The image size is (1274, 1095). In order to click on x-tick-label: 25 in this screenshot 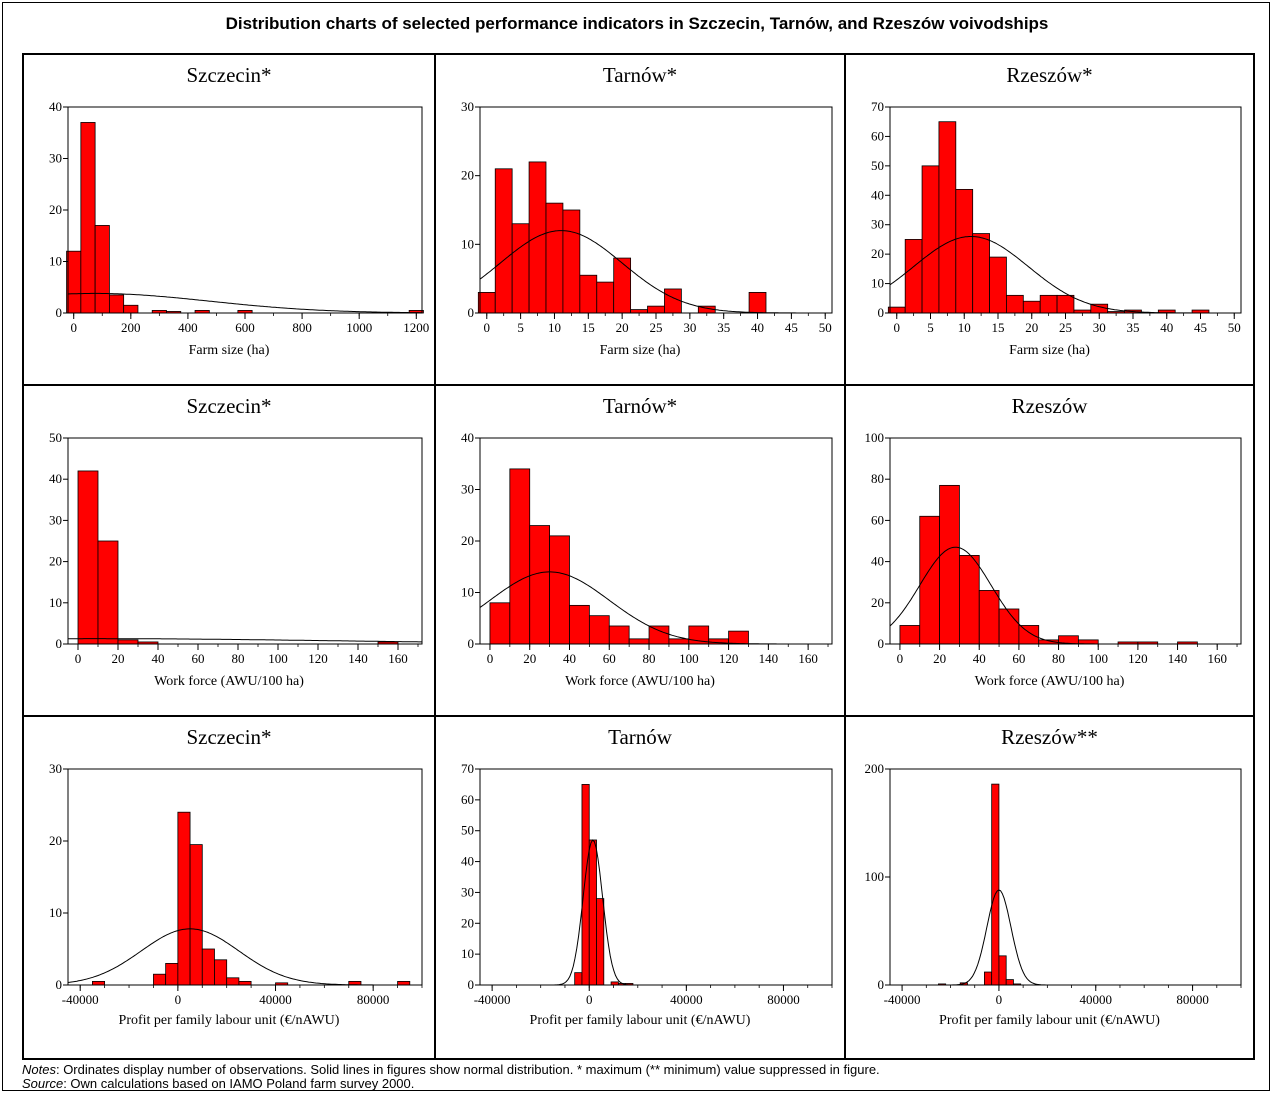, I will do `click(656, 327)`.